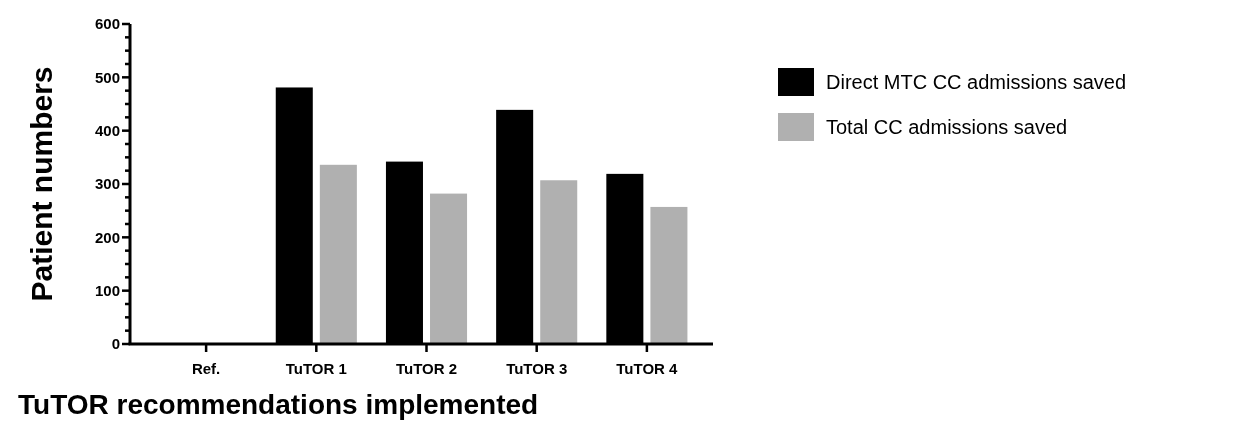 The height and width of the screenshot is (446, 1255). What do you see at coordinates (537, 368) in the screenshot?
I see `x-tick-label: TuTOR 3` at bounding box center [537, 368].